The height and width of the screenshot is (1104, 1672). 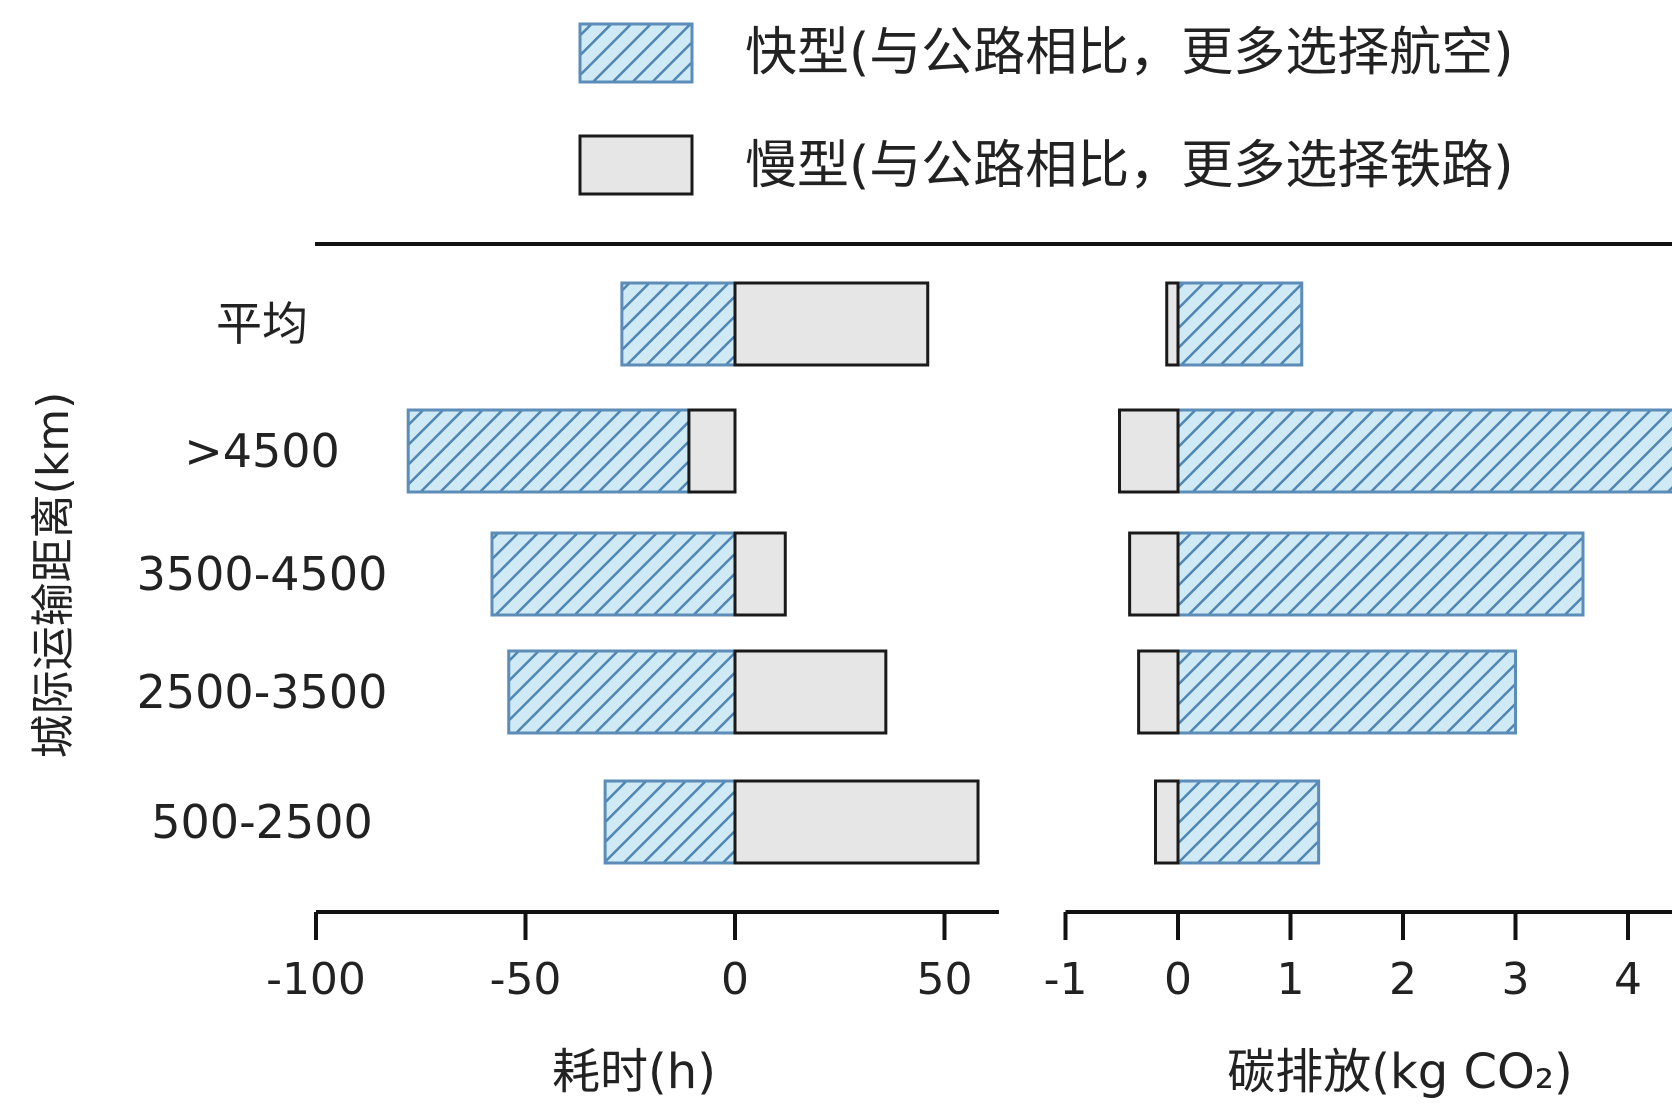 I want to click on legend-slow-label: 慢型(与公路相比，更多选择铁路), so click(x=1129, y=166).